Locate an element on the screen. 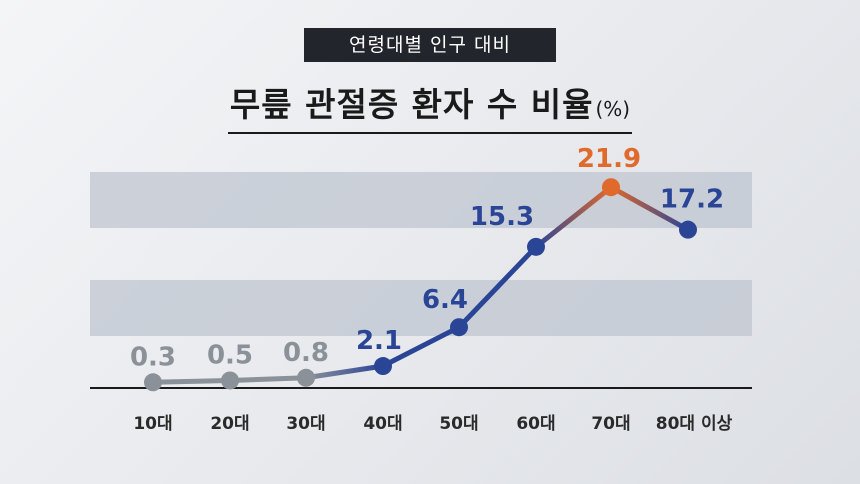  x-tick-labels: 10대 20대 30대 40대 50대 60대 70대 80대 이상 is located at coordinates (432, 424).